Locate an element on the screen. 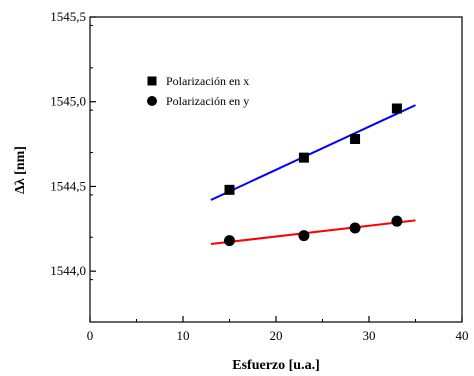  x-tick-label: 0 is located at coordinates (90, 335).